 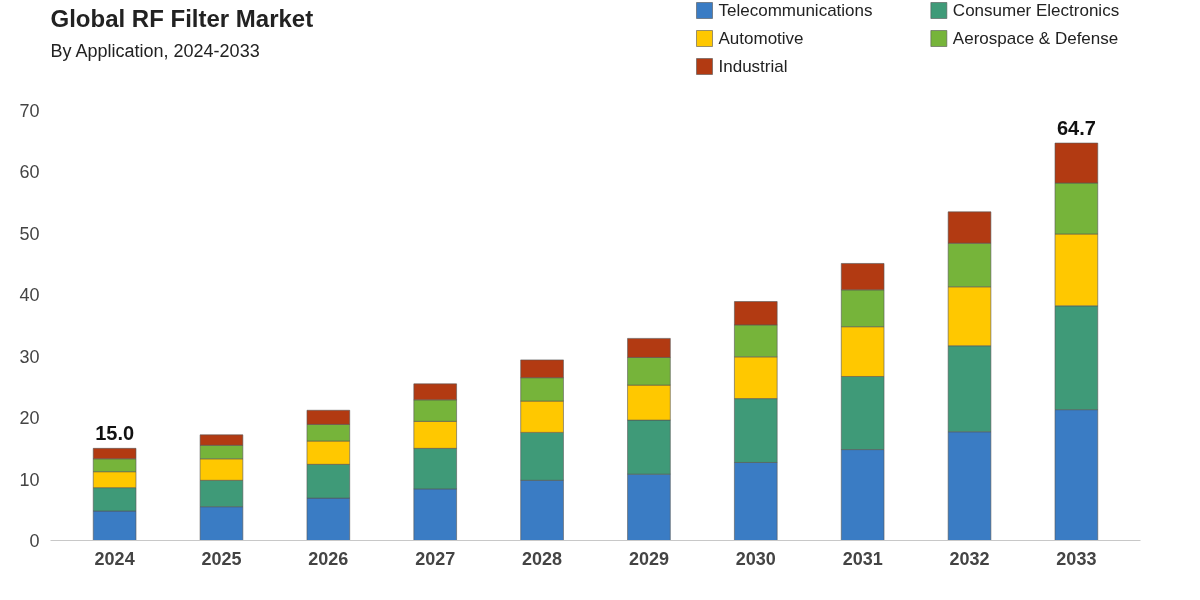 I want to click on total-label: 64.7, so click(x=1076, y=128).